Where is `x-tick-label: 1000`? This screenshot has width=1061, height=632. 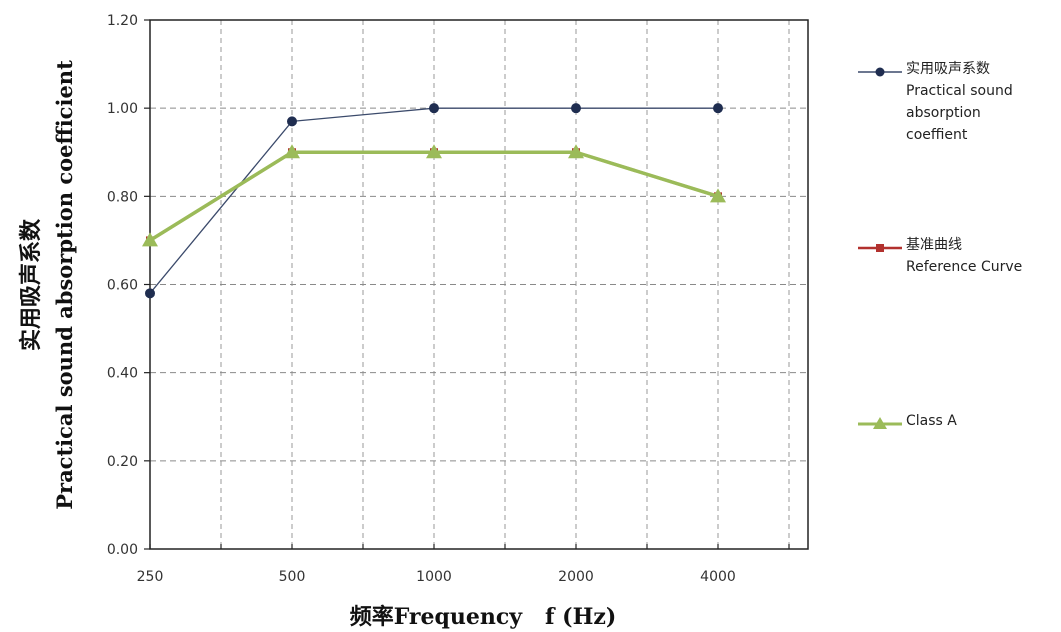 x-tick-label: 1000 is located at coordinates (434, 577).